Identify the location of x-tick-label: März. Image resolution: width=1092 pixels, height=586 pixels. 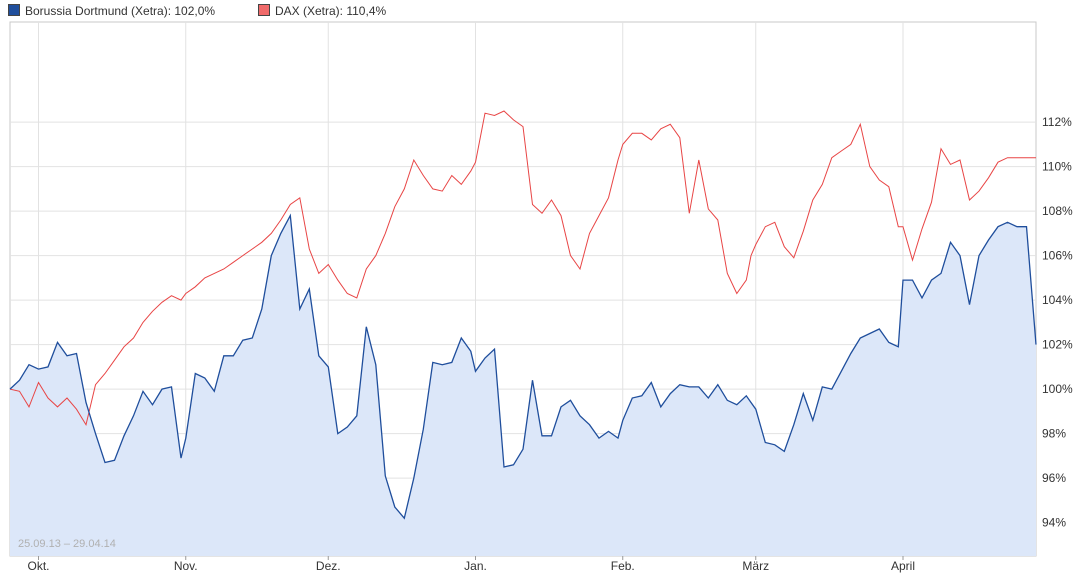
(755, 566).